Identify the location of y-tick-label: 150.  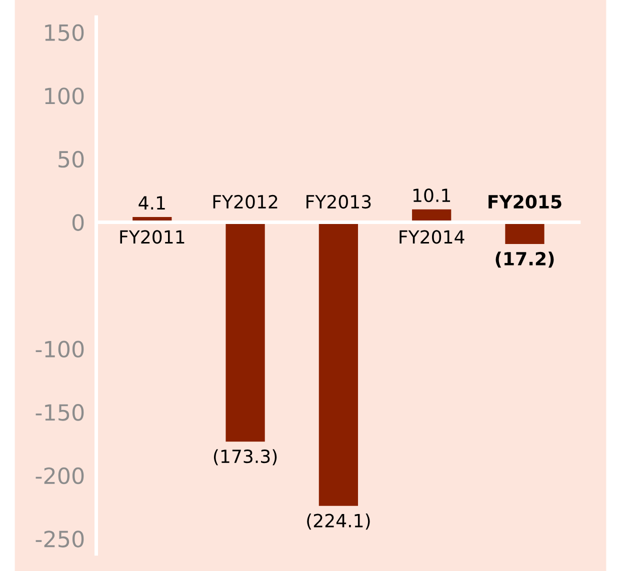
(64, 33).